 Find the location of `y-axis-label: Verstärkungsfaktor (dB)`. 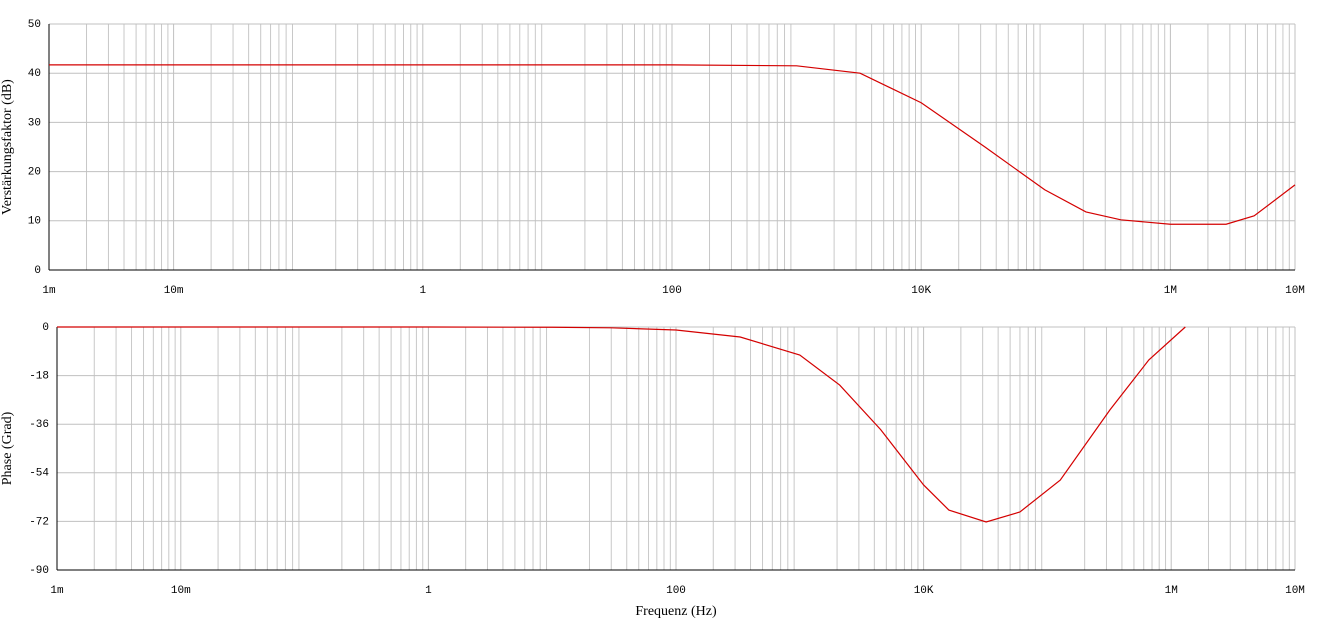

y-axis-label: Verstärkungsfaktor (dB) is located at coordinates (7, 147).